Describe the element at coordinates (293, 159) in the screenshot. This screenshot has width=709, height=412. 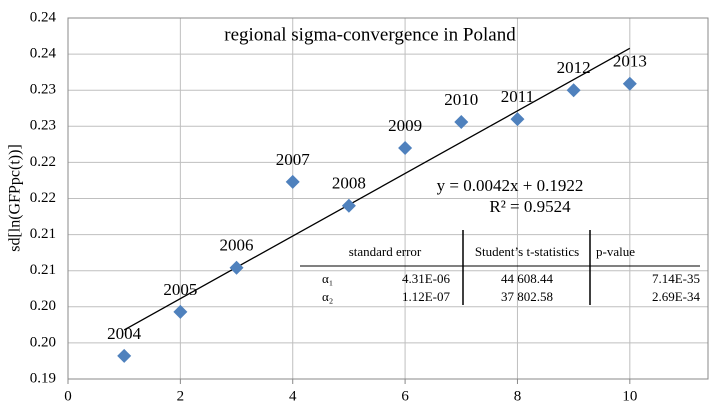
I see `point-label: 2007` at that location.